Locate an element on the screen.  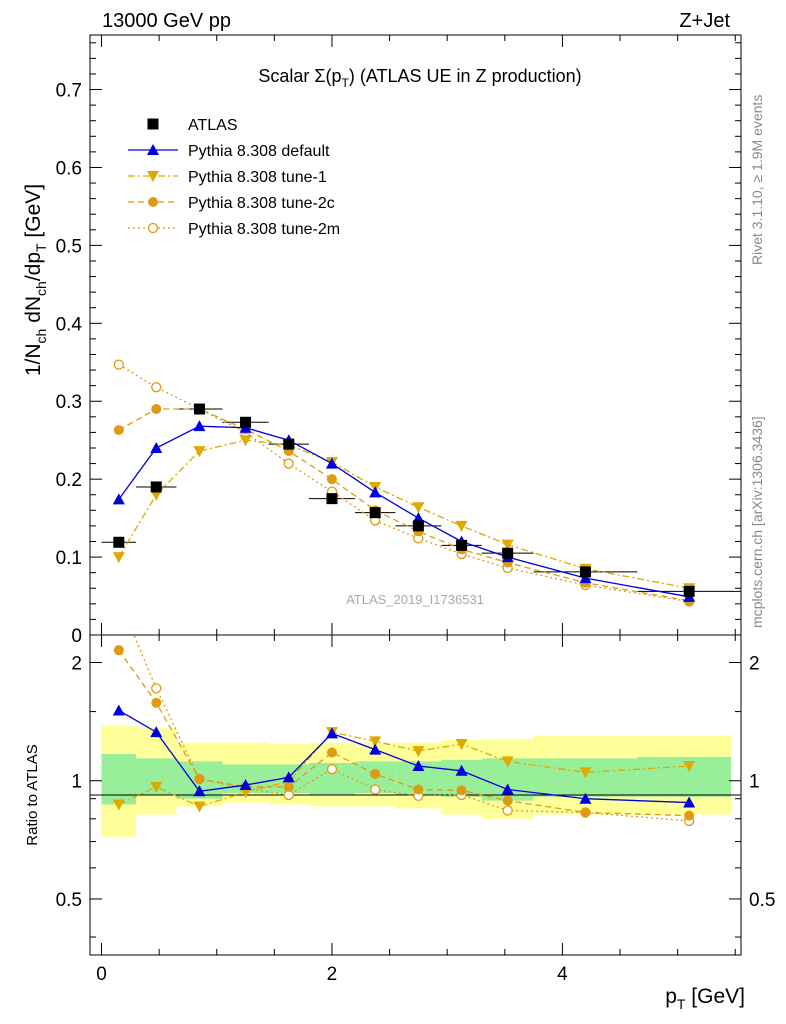
mcplots-label: mcplots.cern.ch [arXiv:1306.3436] is located at coordinates (757, 522).